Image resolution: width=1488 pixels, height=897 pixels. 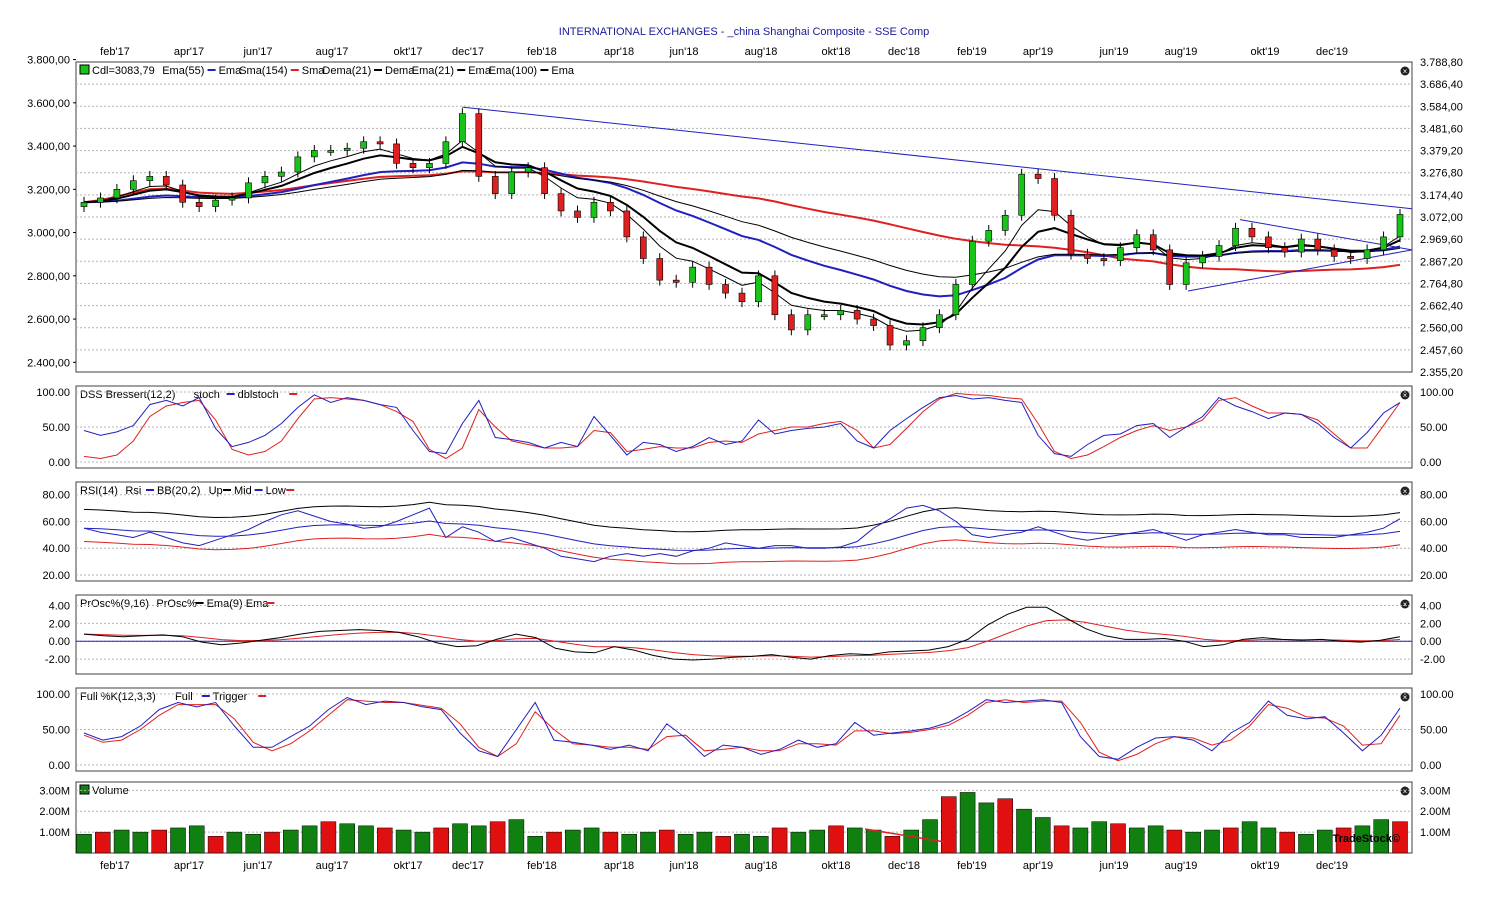 What do you see at coordinates (1441, 129) in the screenshot?
I see `price-right-tick: 3.481,60` at bounding box center [1441, 129].